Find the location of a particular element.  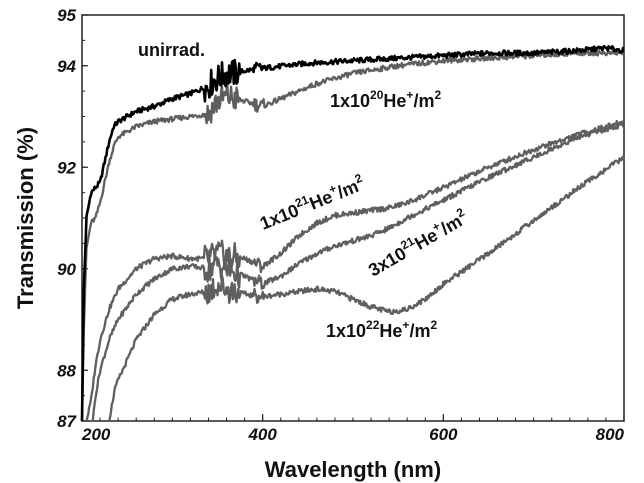

annotation-1e20: 1x1020He+/m2 is located at coordinates (385, 99).